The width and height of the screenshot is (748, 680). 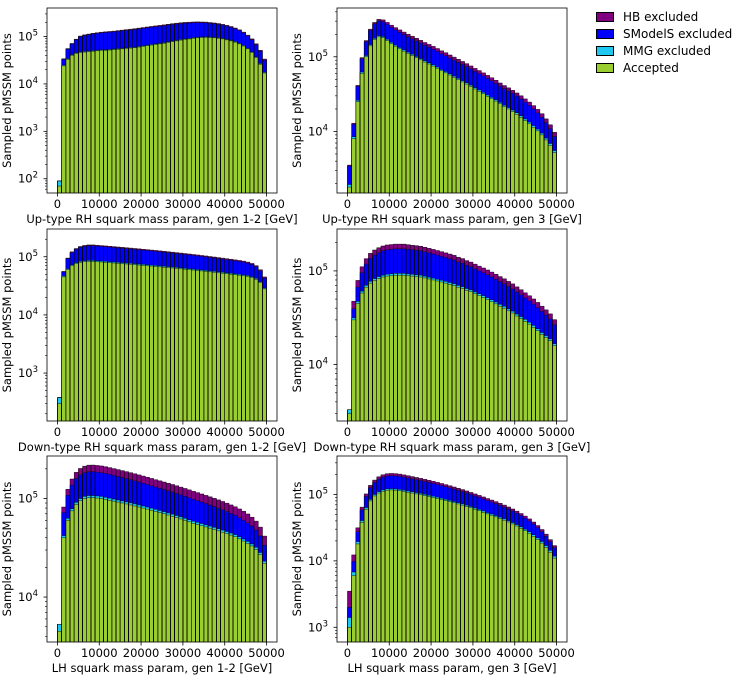 What do you see at coordinates (35, 496) in the screenshot?
I see `y-tick-exponent: 5` at bounding box center [35, 496].